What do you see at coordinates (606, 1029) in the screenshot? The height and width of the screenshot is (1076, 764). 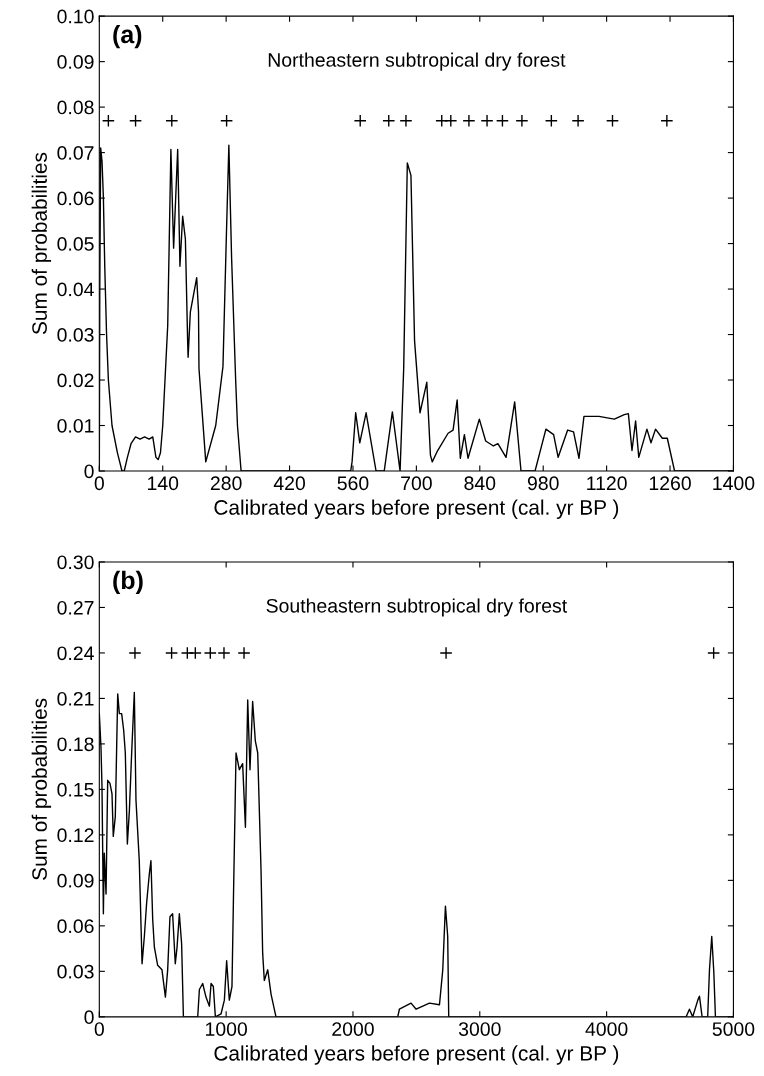 I see `x-tick-label: 4000` at bounding box center [606, 1029].